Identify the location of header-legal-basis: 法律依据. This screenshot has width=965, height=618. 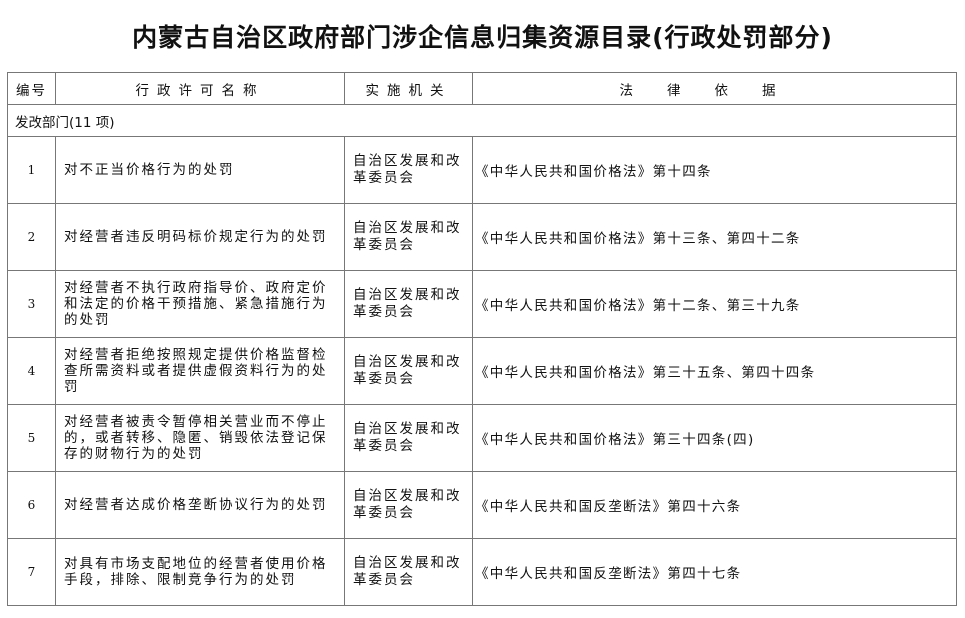
(714, 88).